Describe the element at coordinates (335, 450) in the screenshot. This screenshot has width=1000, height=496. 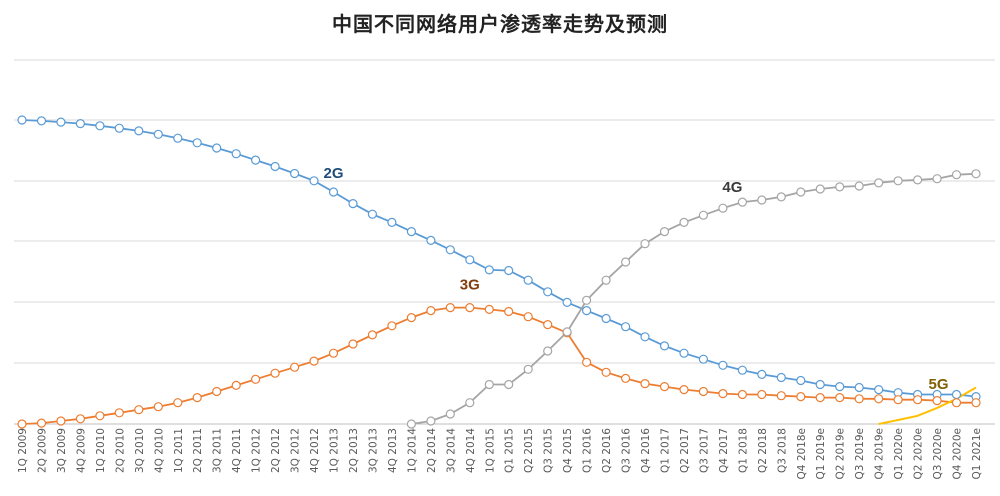
I see `x-tick-label: 1Q 2013` at that location.